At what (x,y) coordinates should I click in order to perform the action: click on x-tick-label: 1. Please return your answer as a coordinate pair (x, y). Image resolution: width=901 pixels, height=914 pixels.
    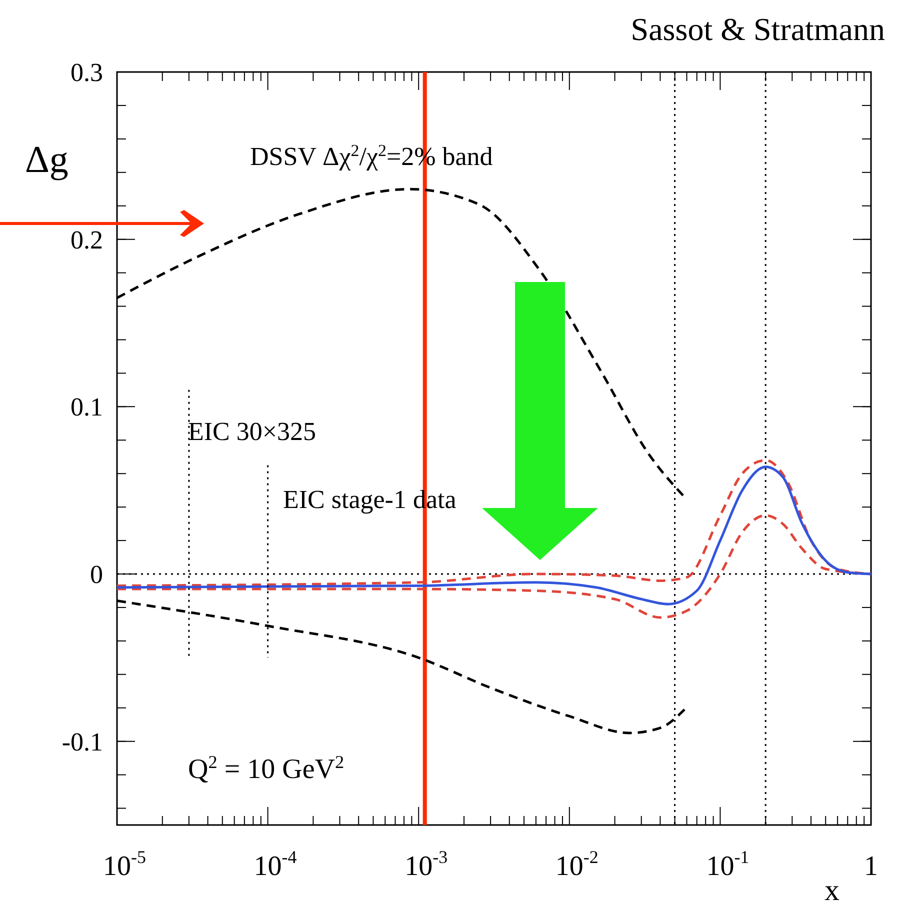
    Looking at the image, I should click on (871, 866).